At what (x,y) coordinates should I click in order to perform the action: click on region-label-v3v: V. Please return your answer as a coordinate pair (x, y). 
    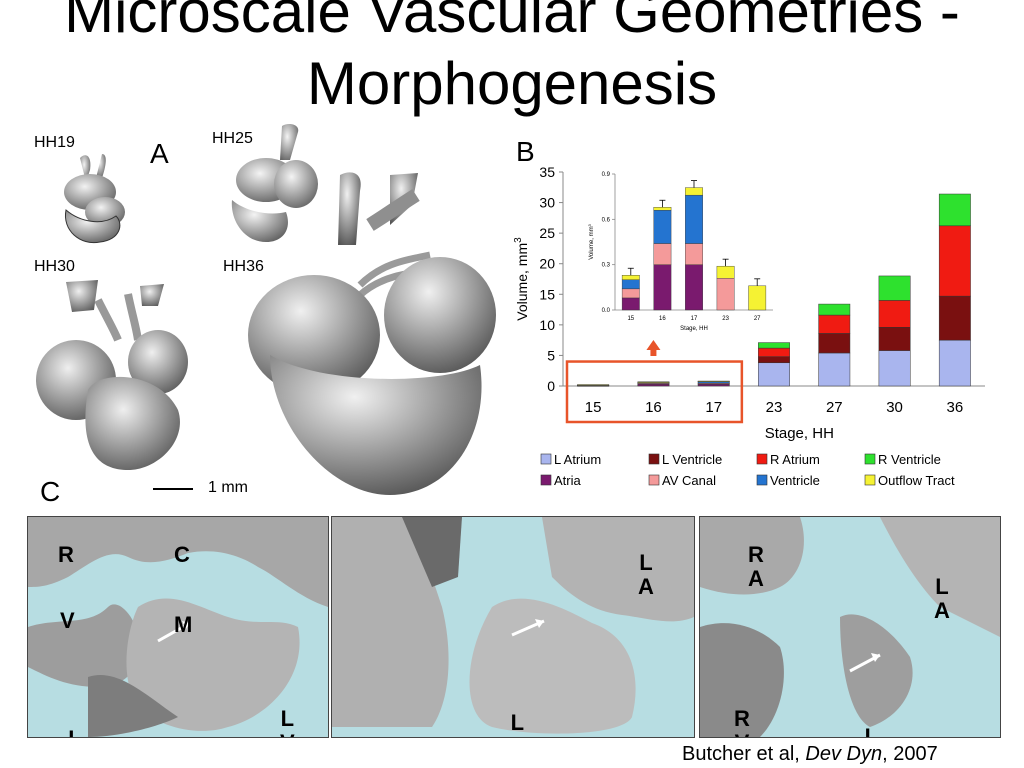
    Looking at the image, I should click on (742, 733).